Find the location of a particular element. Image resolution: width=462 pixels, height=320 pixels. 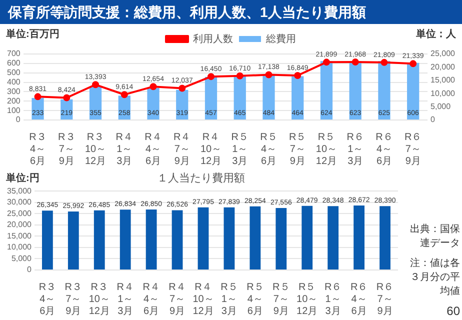

y2-tick-label: 5,000 is located at coordinates (441, 107).